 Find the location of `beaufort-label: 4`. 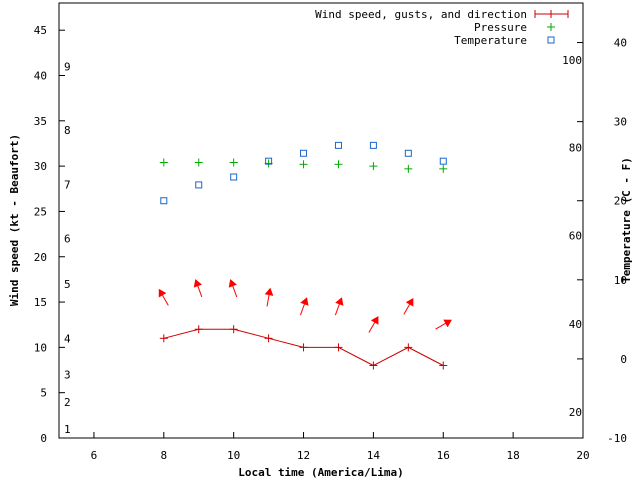

beaufort-label: 4 is located at coordinates (67, 338).